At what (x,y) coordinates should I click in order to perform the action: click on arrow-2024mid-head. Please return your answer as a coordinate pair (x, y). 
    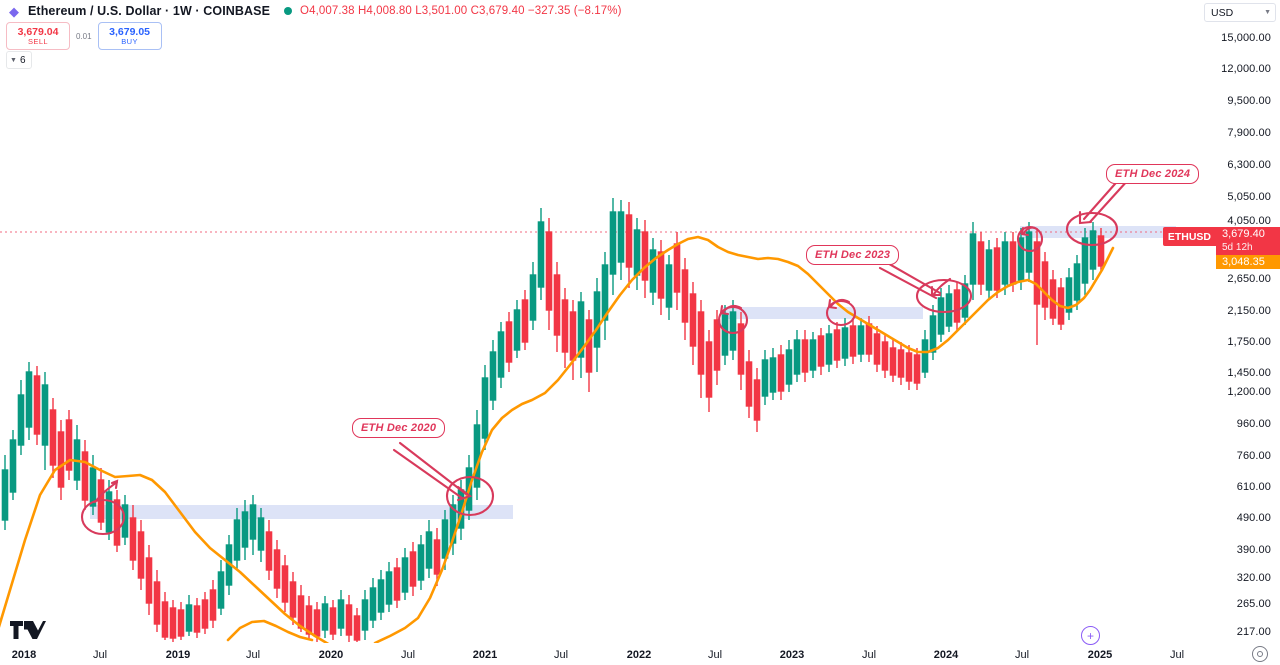
    Looking at the image, I should click on (1025, 231).